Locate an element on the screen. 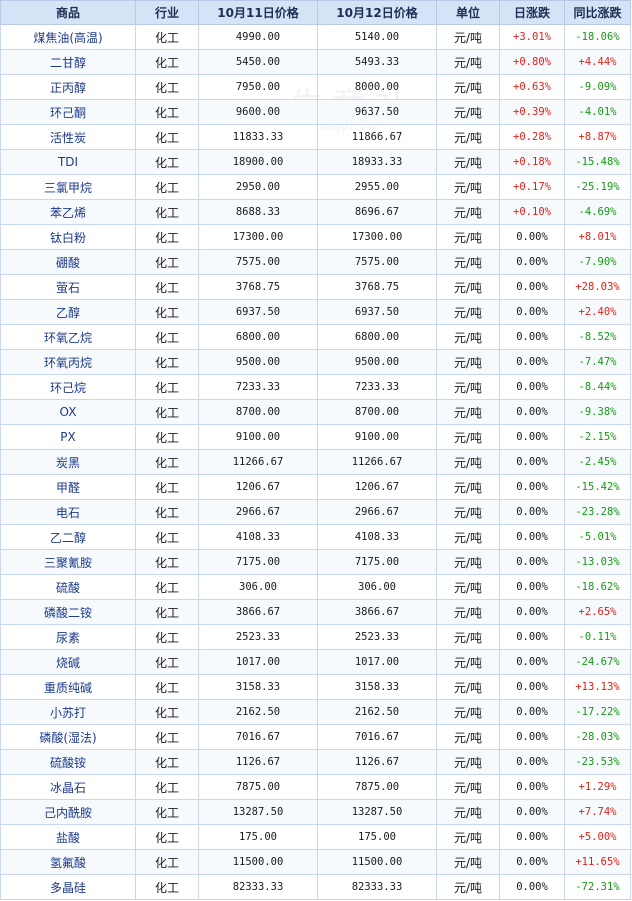 The height and width of the screenshot is (901, 632). commodity-name-link: 硫酸铵 is located at coordinates (68, 762).